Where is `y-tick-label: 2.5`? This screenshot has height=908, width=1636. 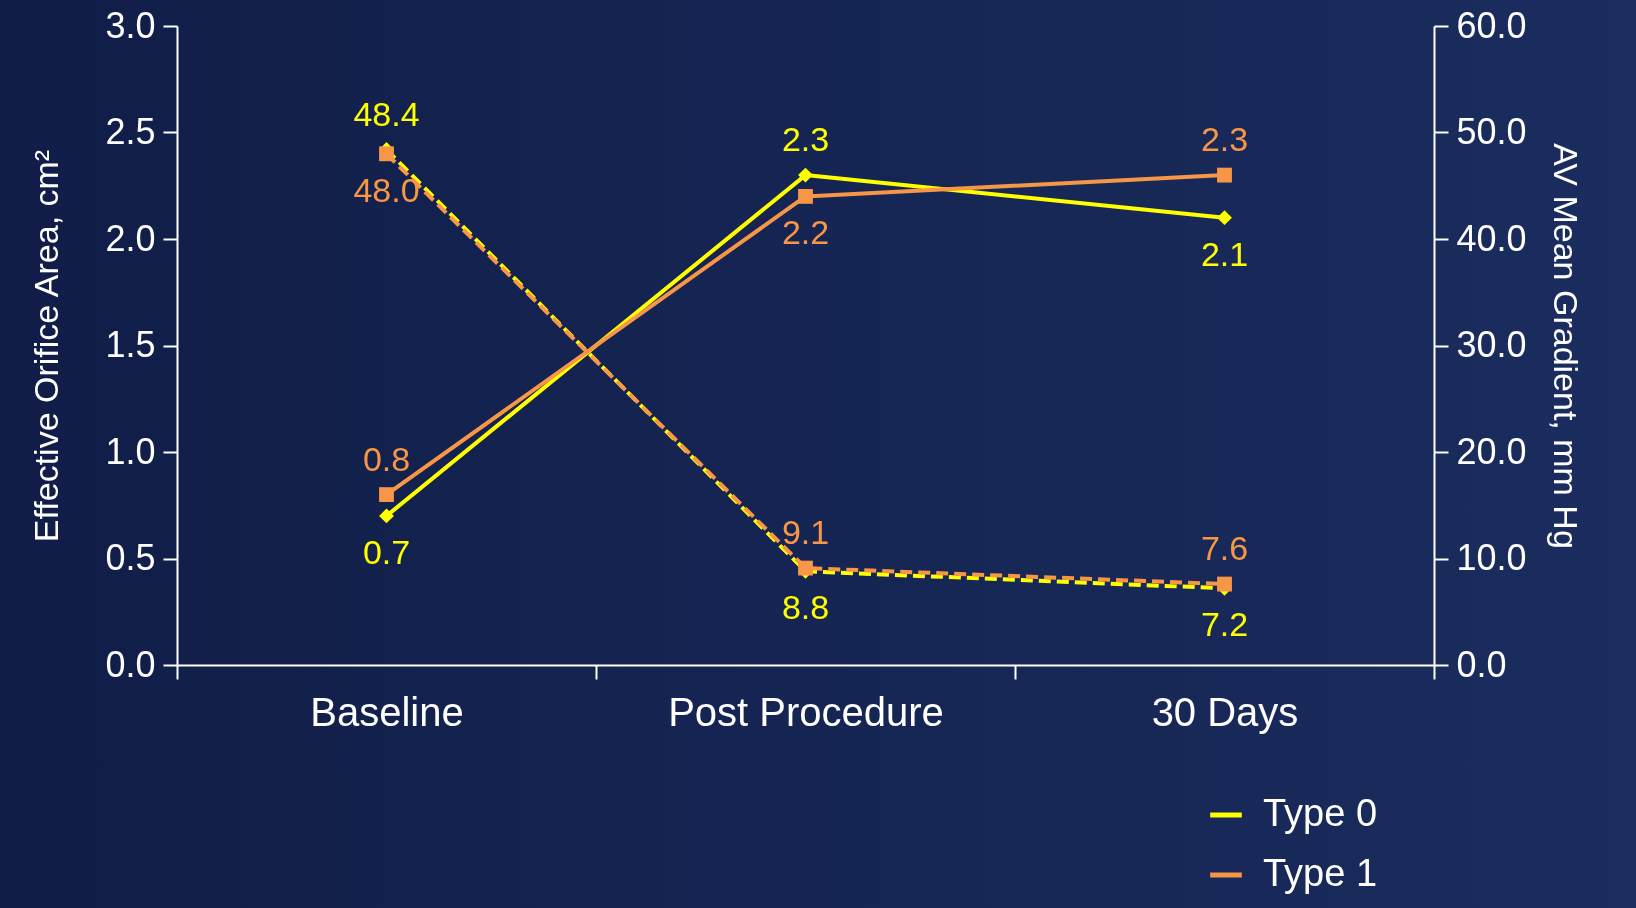 y-tick-label: 2.5 is located at coordinates (130, 131).